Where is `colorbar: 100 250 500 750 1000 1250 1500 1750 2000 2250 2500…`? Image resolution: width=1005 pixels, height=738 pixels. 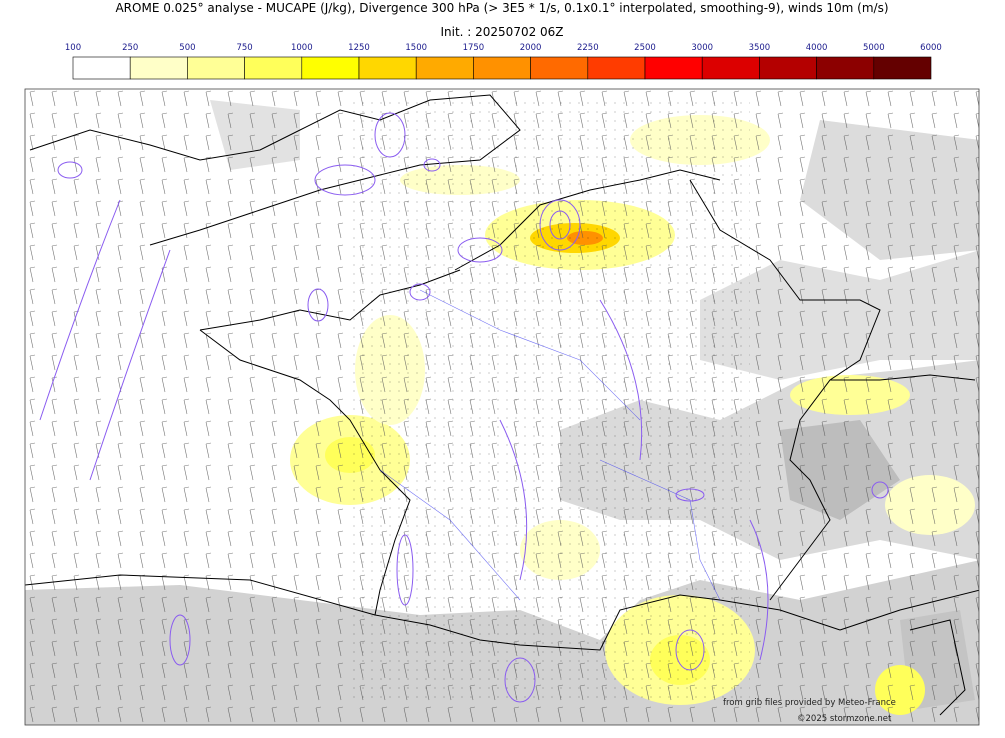
colorbar: 100 250 500 750 1000 1250 1500 1750 2000 2250 2500… is located at coordinates (503, 61).